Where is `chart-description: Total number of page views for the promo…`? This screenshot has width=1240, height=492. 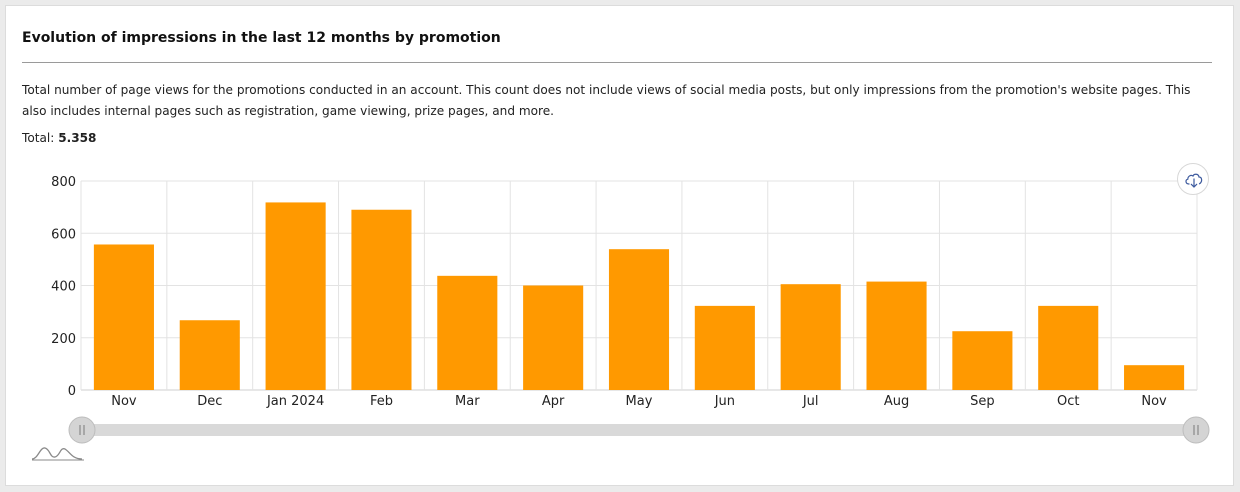
chart-description: Total number of page views for the promo… is located at coordinates (606, 100).